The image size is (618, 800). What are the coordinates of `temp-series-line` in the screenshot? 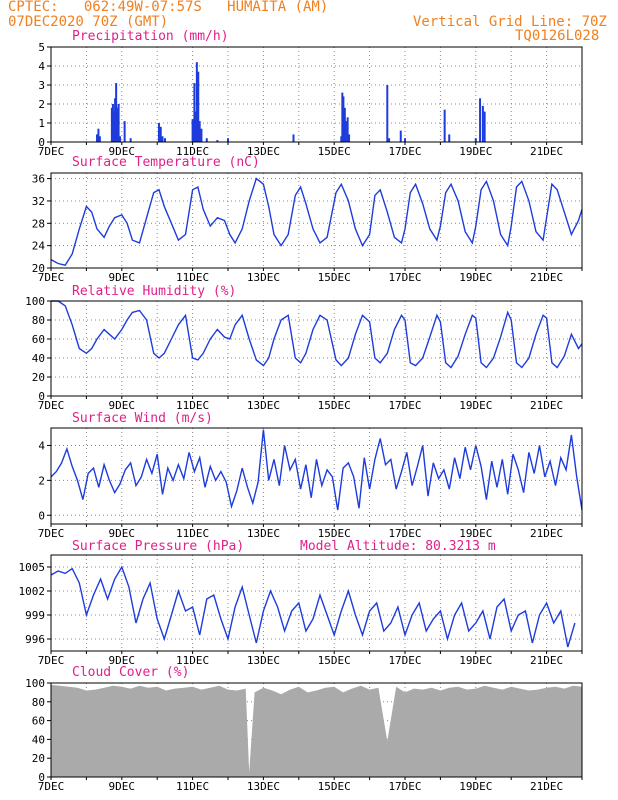 It's located at (316, 221).